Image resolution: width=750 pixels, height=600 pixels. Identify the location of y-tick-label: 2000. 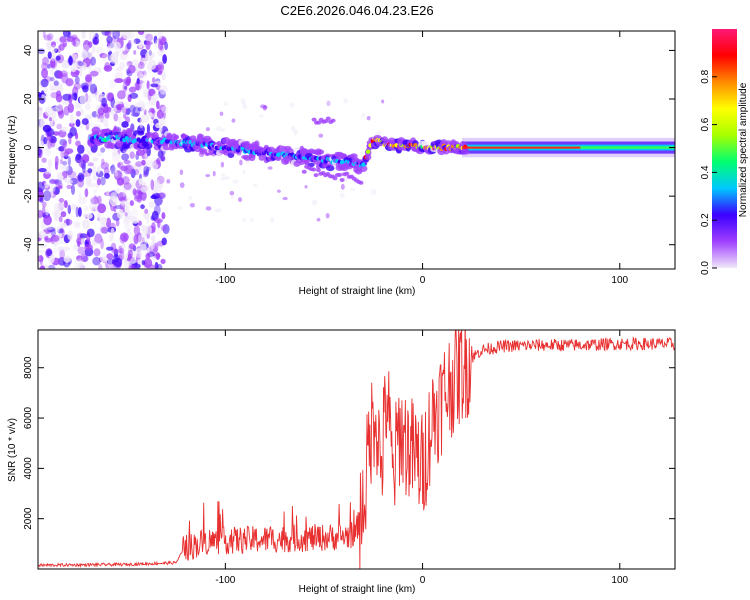
(28, 518).